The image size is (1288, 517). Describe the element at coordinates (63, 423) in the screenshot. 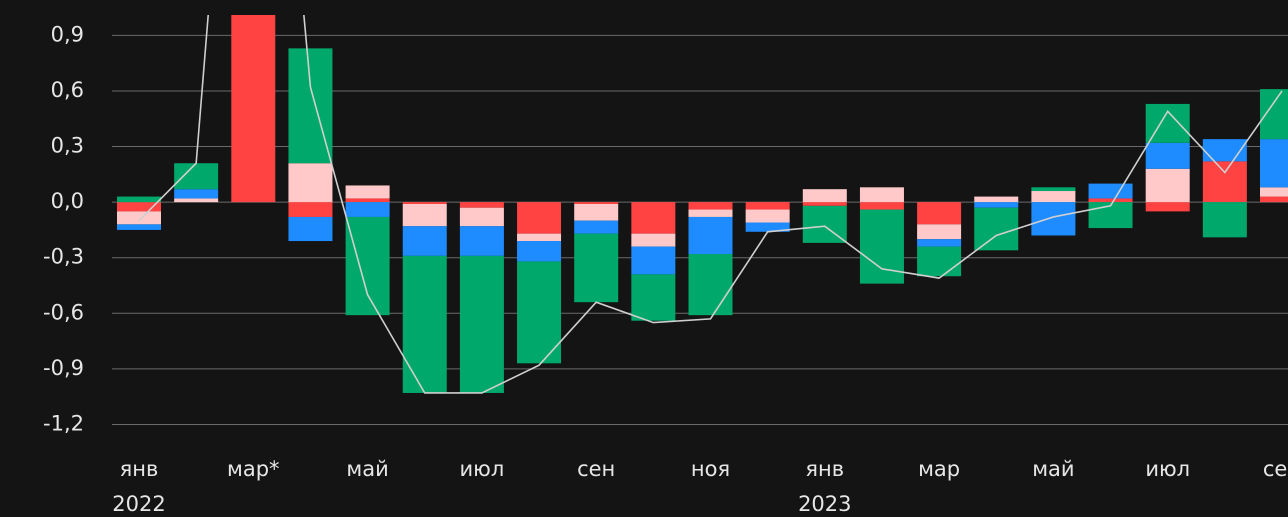

I see `y-tick-label: -1,2` at that location.